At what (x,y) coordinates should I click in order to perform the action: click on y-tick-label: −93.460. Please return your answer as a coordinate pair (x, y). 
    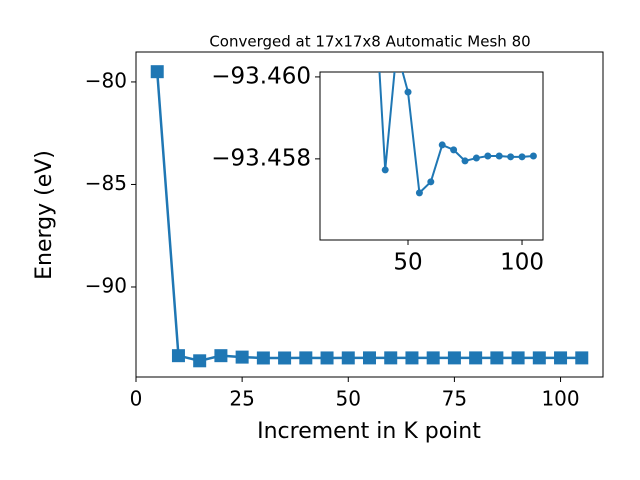
    Looking at the image, I should click on (261, 76).